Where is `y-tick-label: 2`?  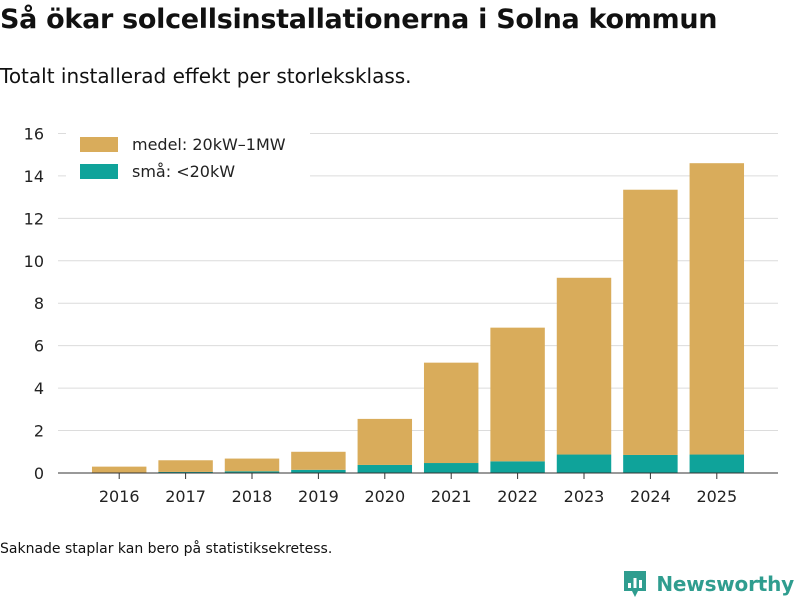
y-tick-label: 2 is located at coordinates (39, 431).